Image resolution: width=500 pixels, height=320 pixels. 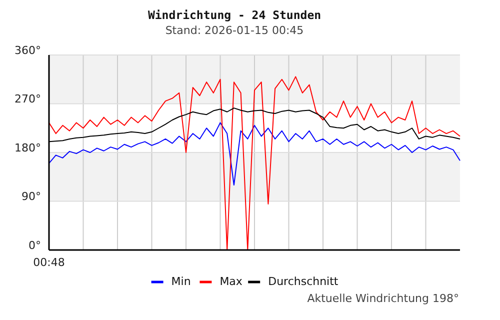 What do you see at coordinates (383, 298) in the screenshot?
I see `text: Aktuelle Windrichtung 198°` at bounding box center [383, 298].